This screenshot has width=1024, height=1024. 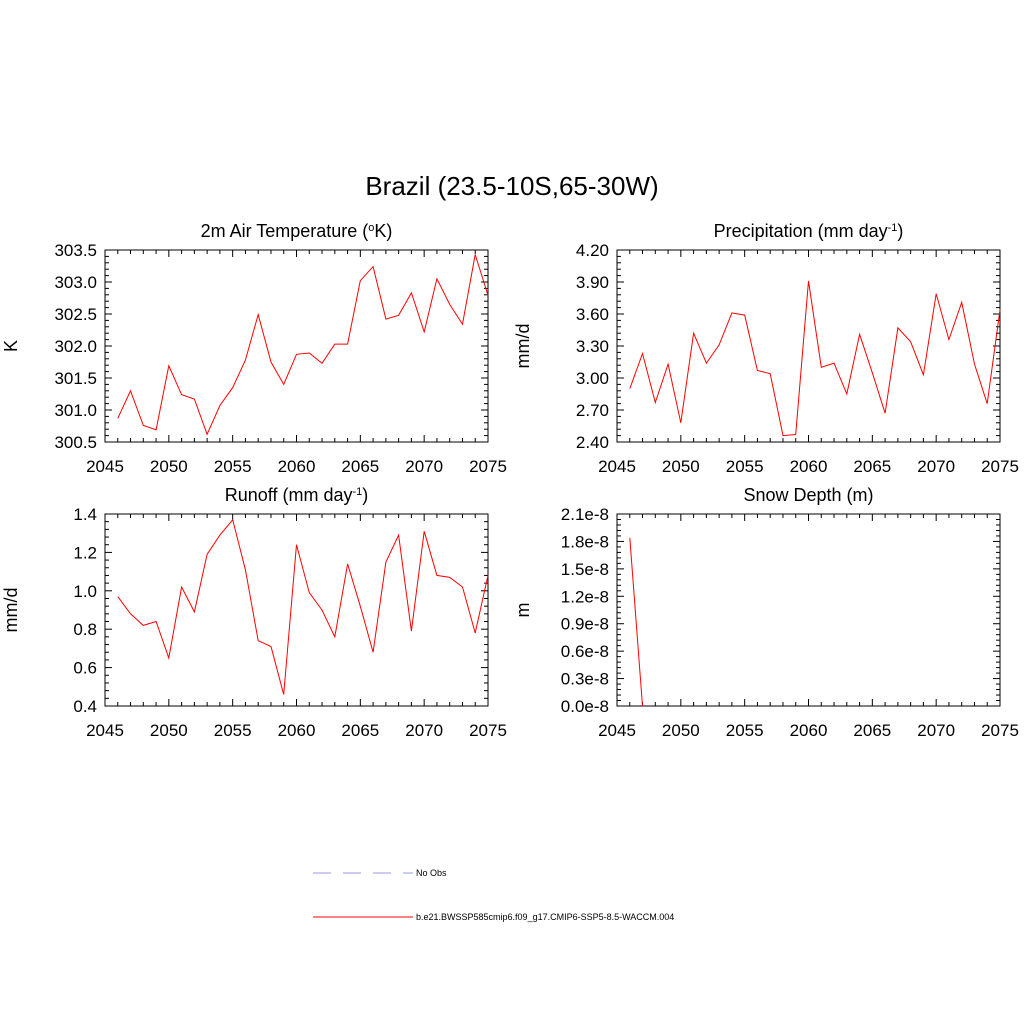 I want to click on y-tick-label: 1.4, so click(x=85, y=514).